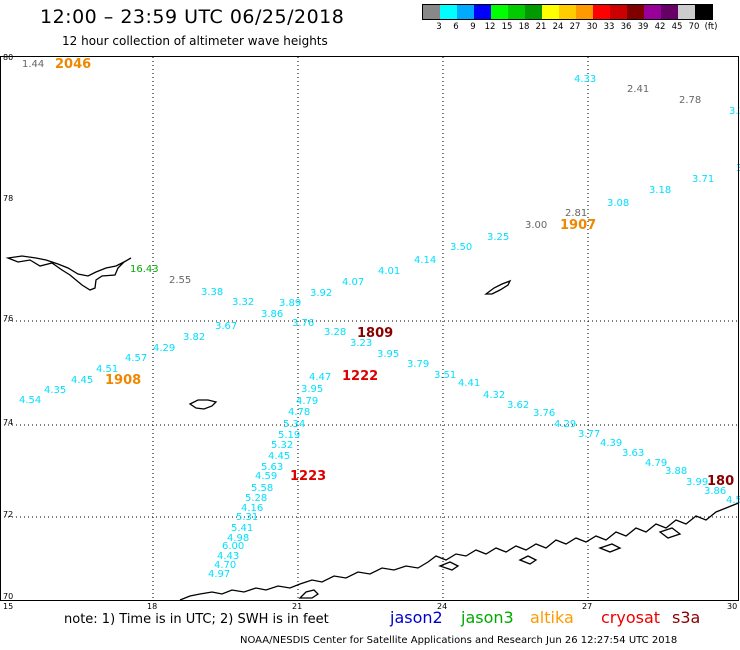  Describe the element at coordinates (242, 528) in the screenshot. I see `swh-reading: 5.41` at that location.